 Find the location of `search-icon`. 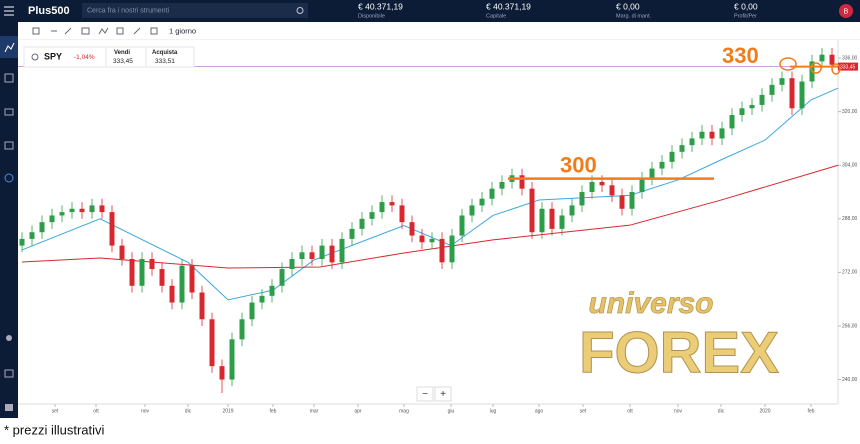

search-icon is located at coordinates (300, 10).